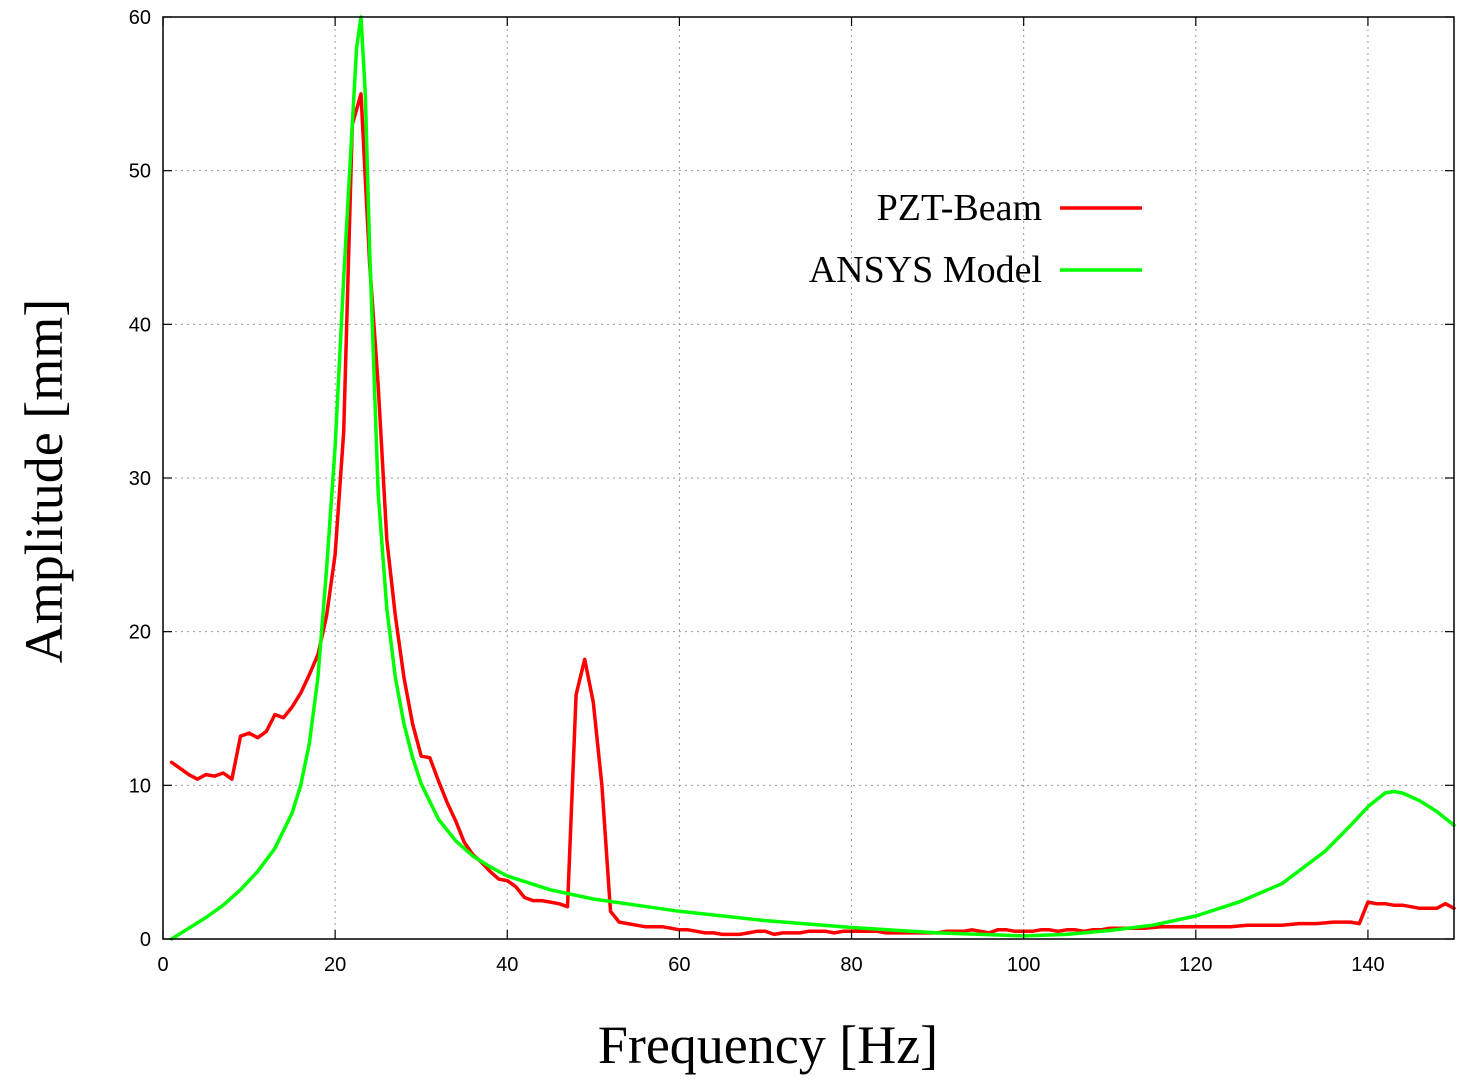 This screenshot has height=1080, width=1457. I want to click on y-axis-label: Amplitude [mm], so click(44, 481).